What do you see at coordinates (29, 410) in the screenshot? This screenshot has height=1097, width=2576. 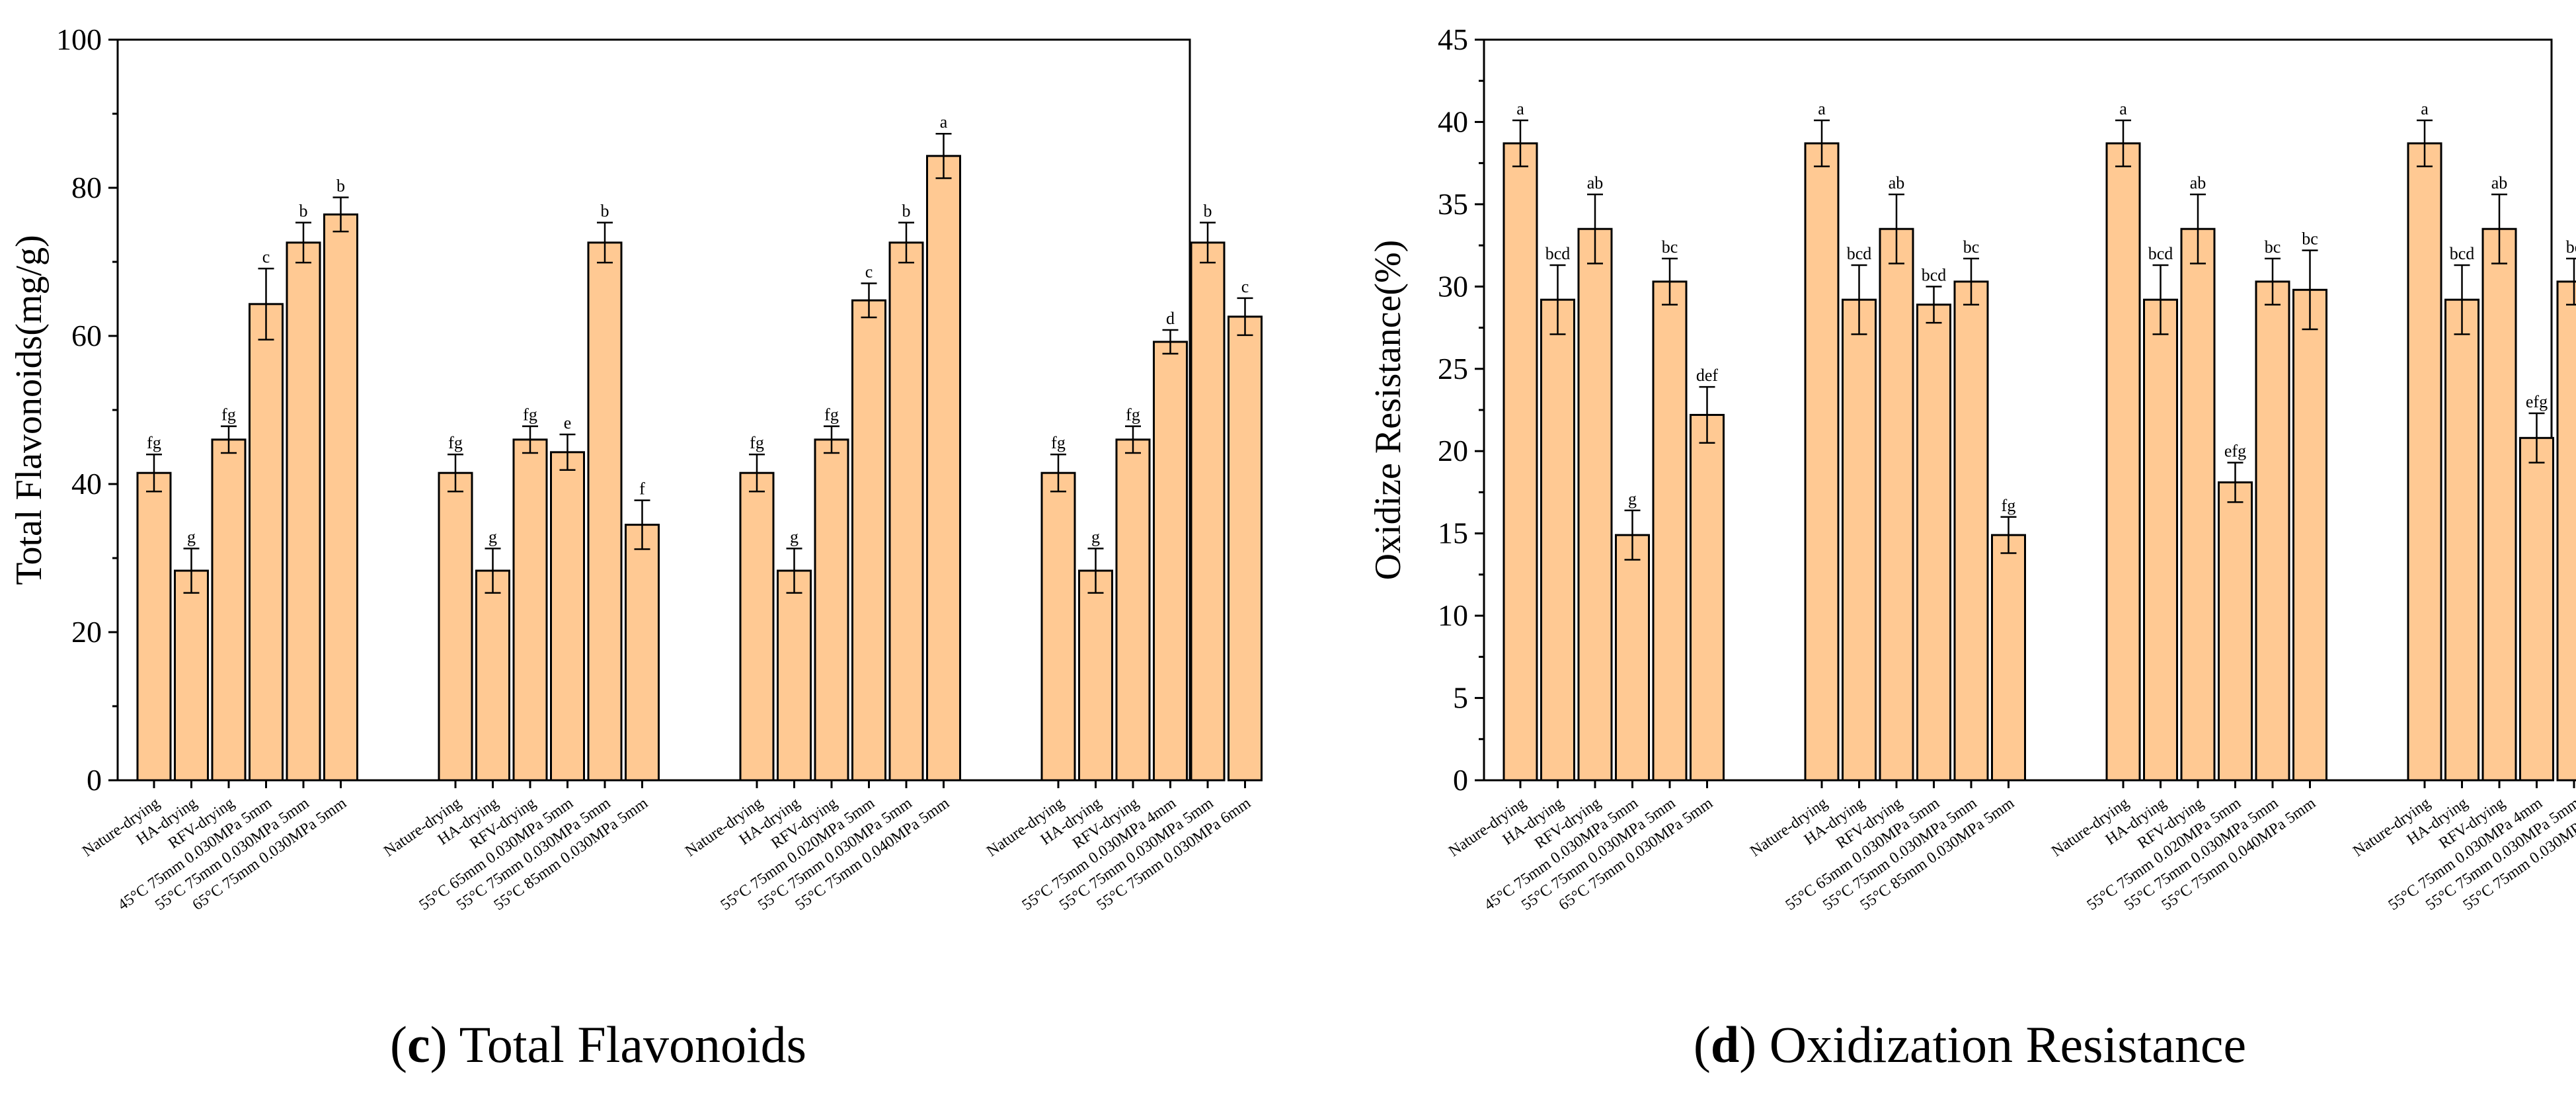 I see `y-axis-label: Total Flavonoids(mg/g)` at bounding box center [29, 410].